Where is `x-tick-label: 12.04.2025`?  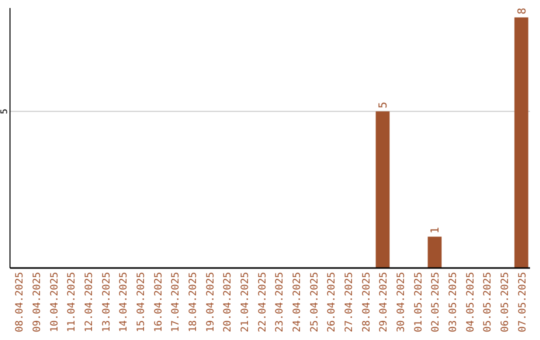
x-tick-label: 12.04.2025 is located at coordinates (89, 302).